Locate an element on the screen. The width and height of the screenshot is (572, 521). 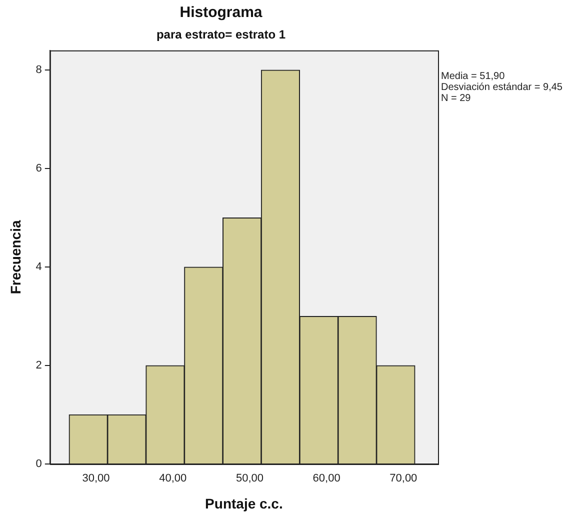
x-tick-label: 70,00 is located at coordinates (404, 478).